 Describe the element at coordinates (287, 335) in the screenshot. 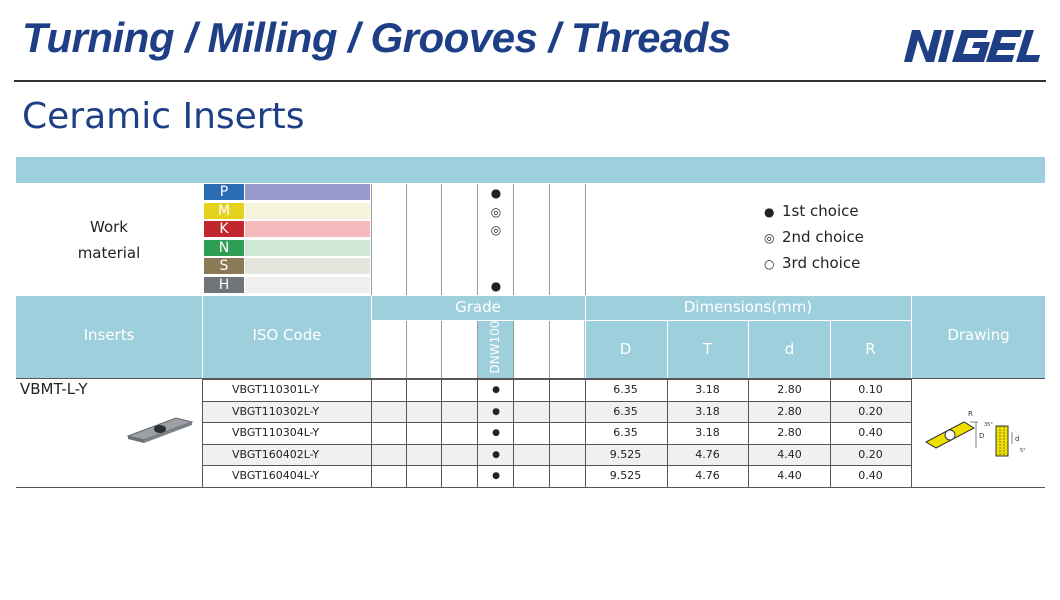

I see `header-iso-code: ISO Code` at that location.